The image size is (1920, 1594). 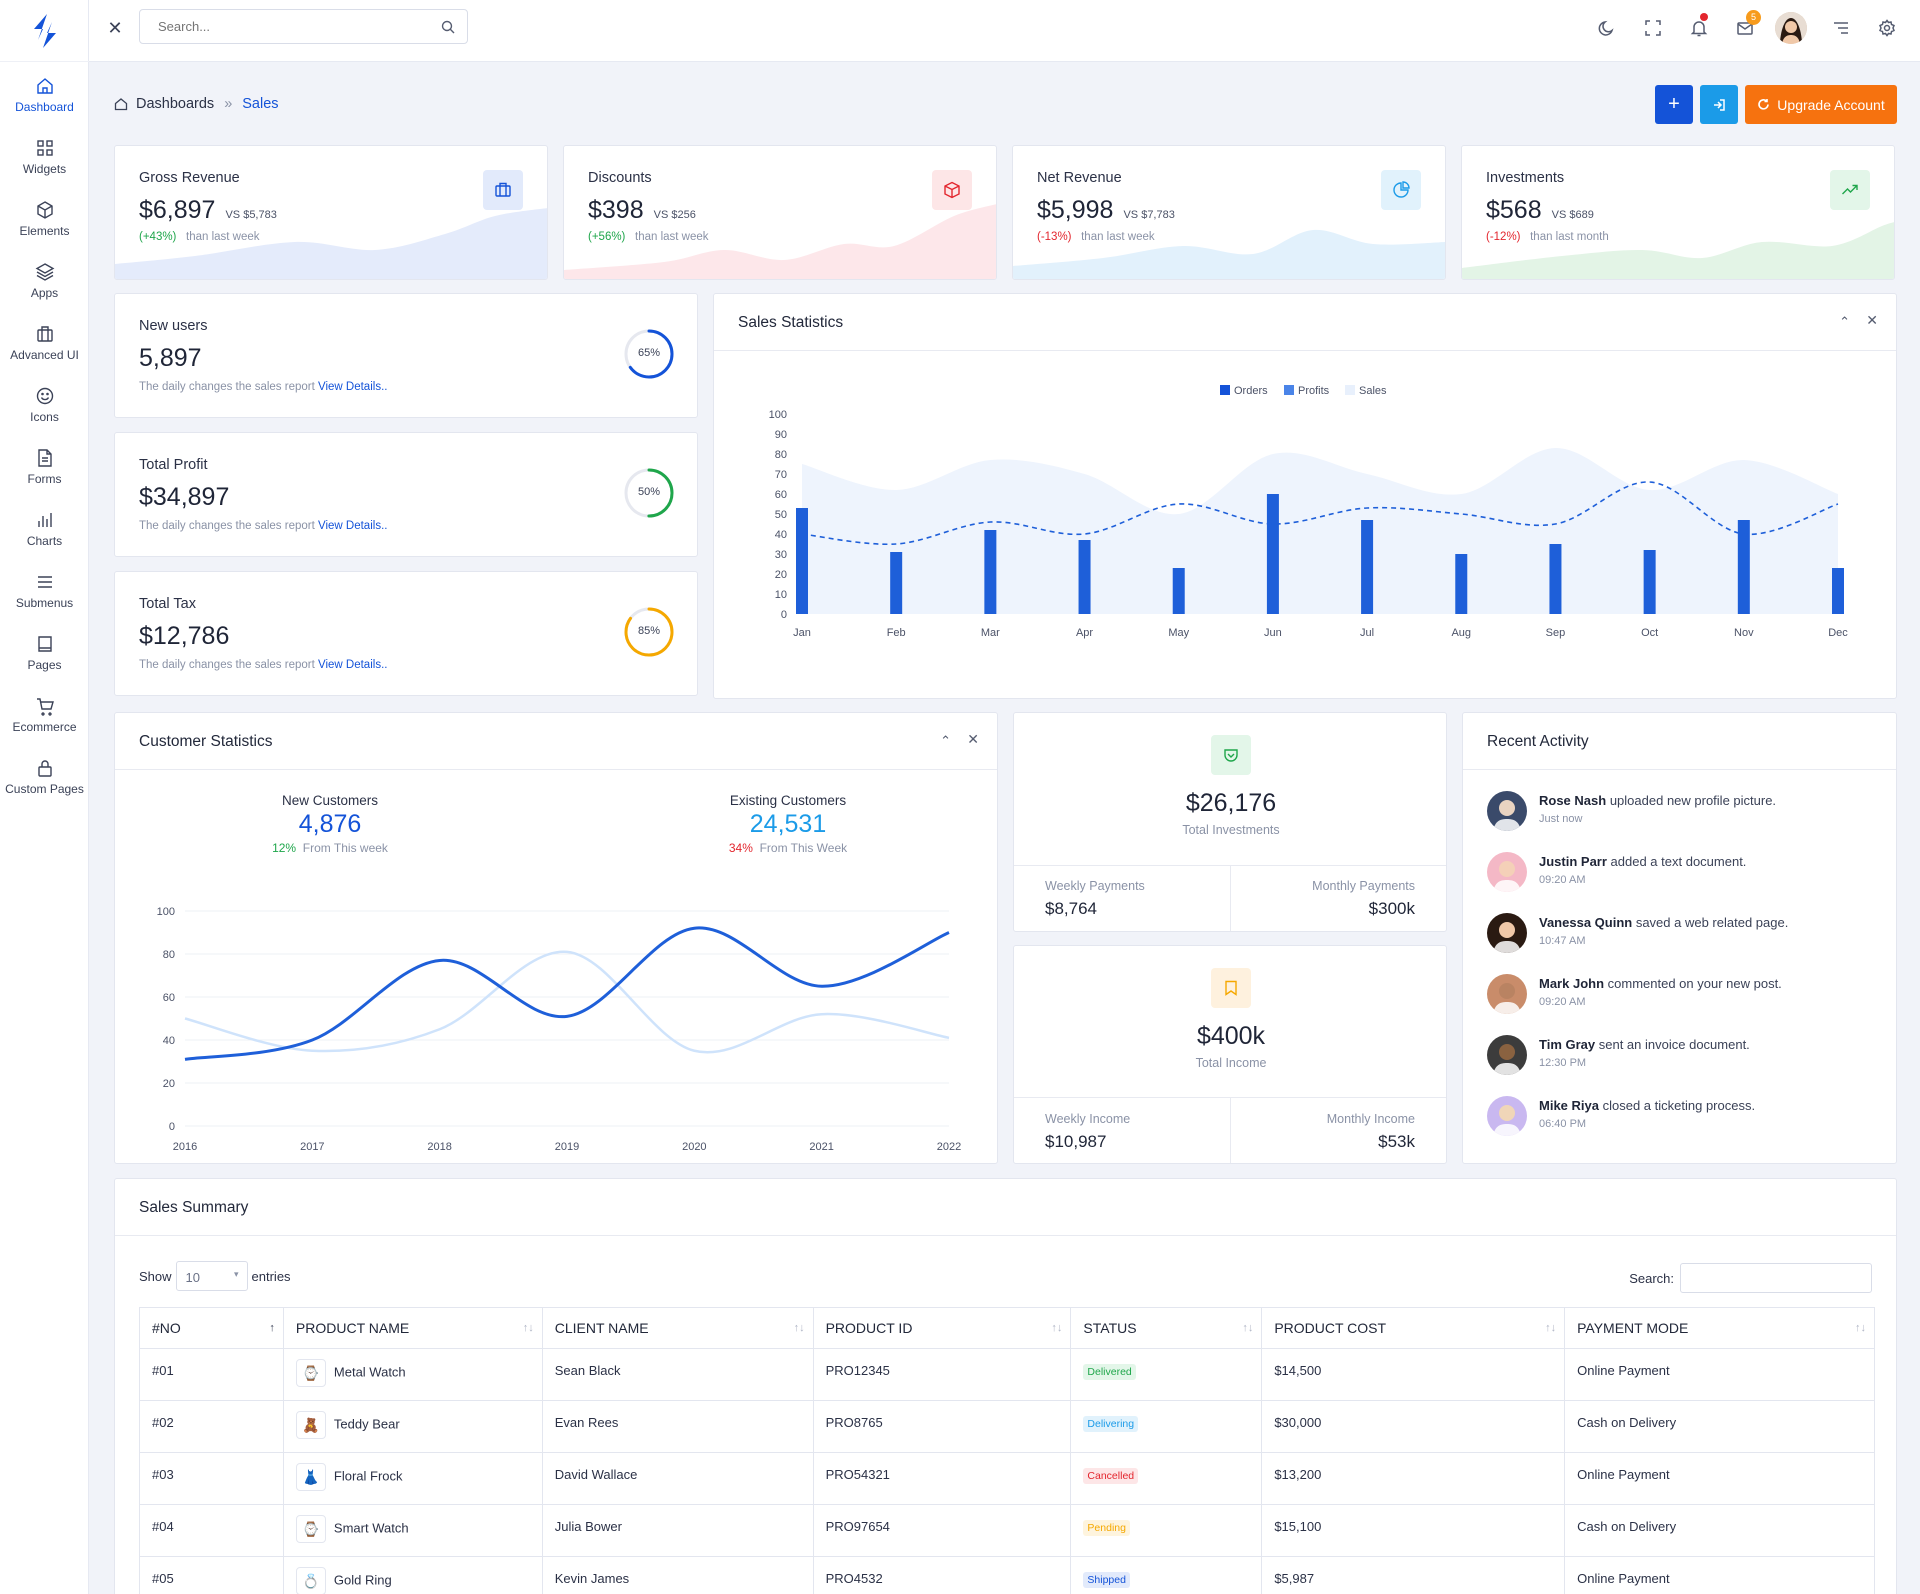 I want to click on settings-gear-icon, so click(x=1887, y=28).